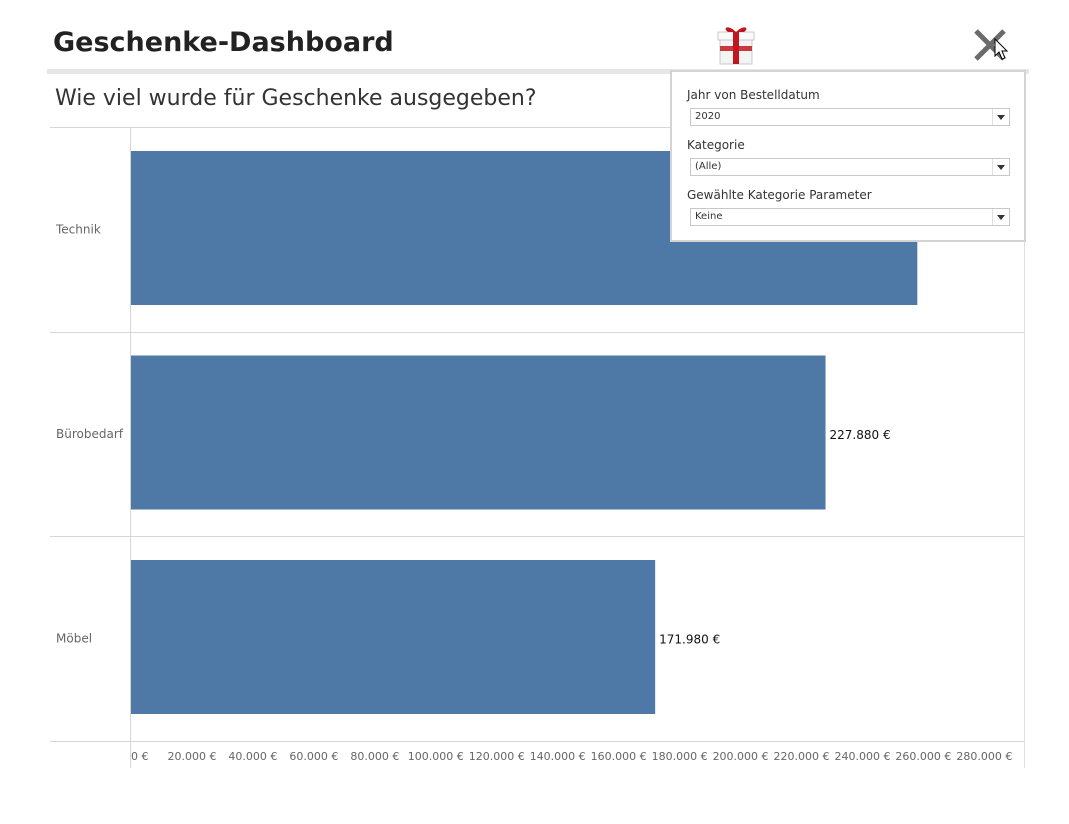 The height and width of the screenshot is (824, 1069). I want to click on data-label: 171.980 €, so click(689, 639).